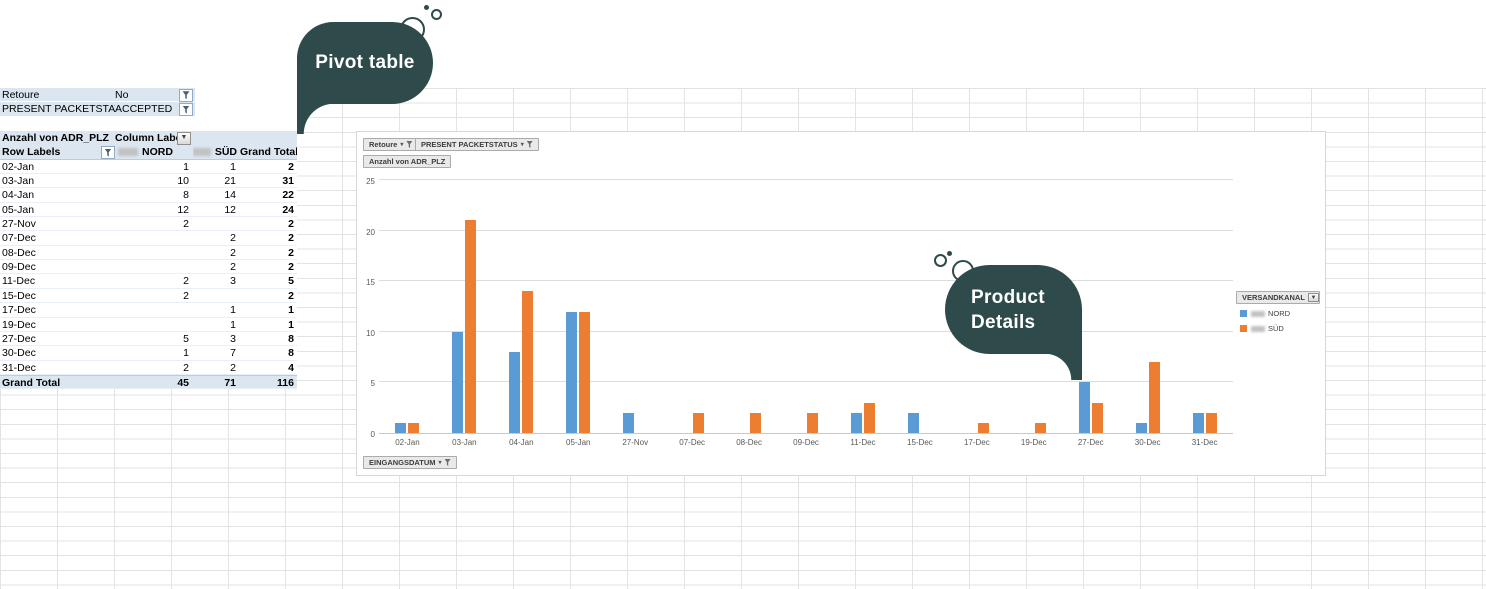 The height and width of the screenshot is (589, 1486). What do you see at coordinates (183, 181) in the screenshot?
I see `nord-value-cell: 10` at bounding box center [183, 181].